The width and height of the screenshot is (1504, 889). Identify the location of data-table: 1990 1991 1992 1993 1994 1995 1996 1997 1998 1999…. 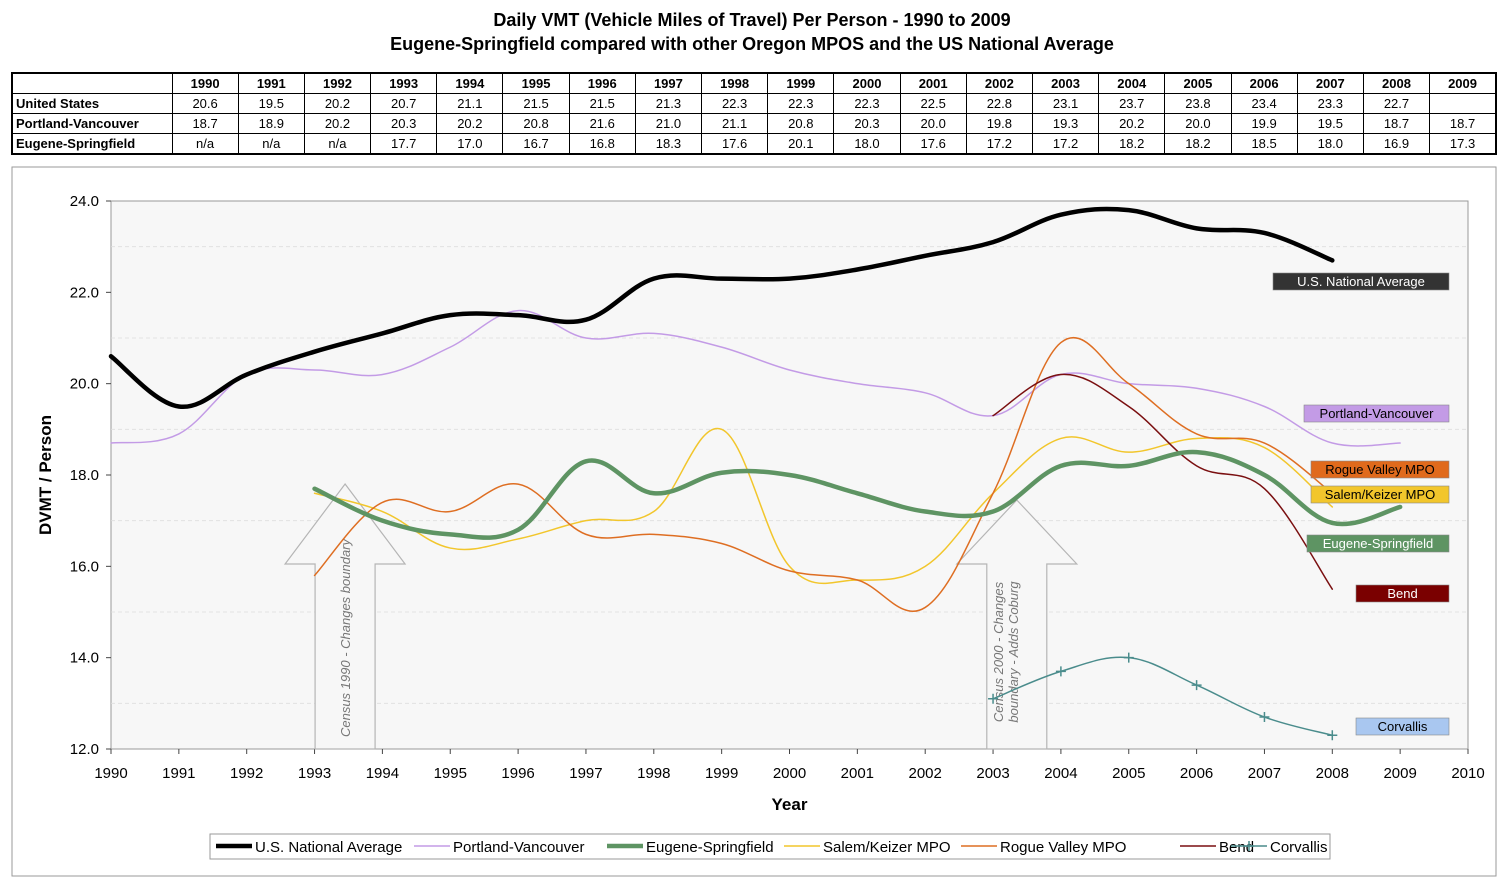
(754, 113).